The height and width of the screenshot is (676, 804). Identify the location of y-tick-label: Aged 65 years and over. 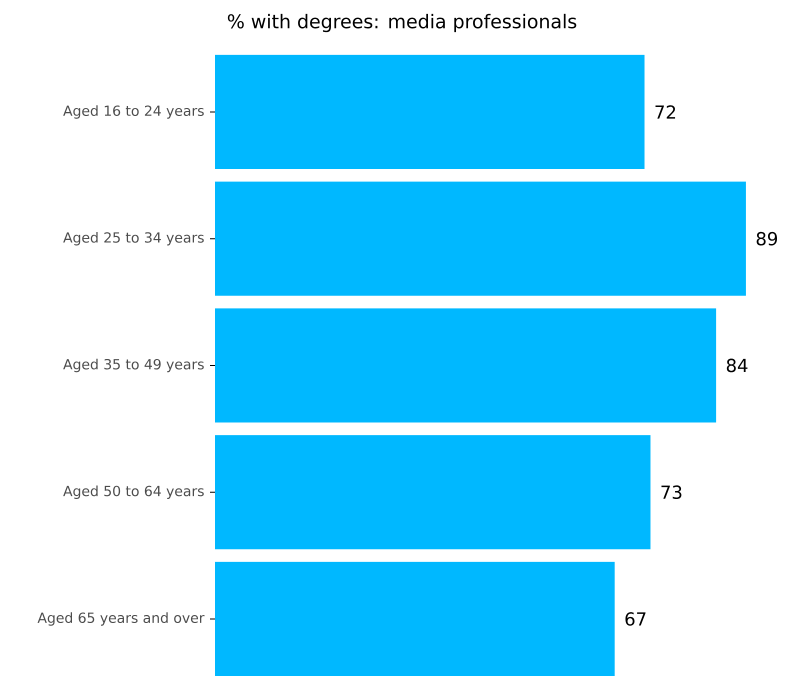
(121, 619).